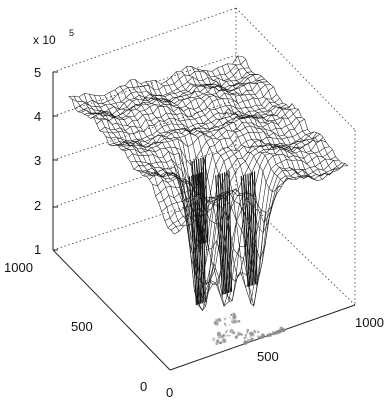  Describe the element at coordinates (37, 72) in the screenshot. I see `z-tick-label: 5` at that location.